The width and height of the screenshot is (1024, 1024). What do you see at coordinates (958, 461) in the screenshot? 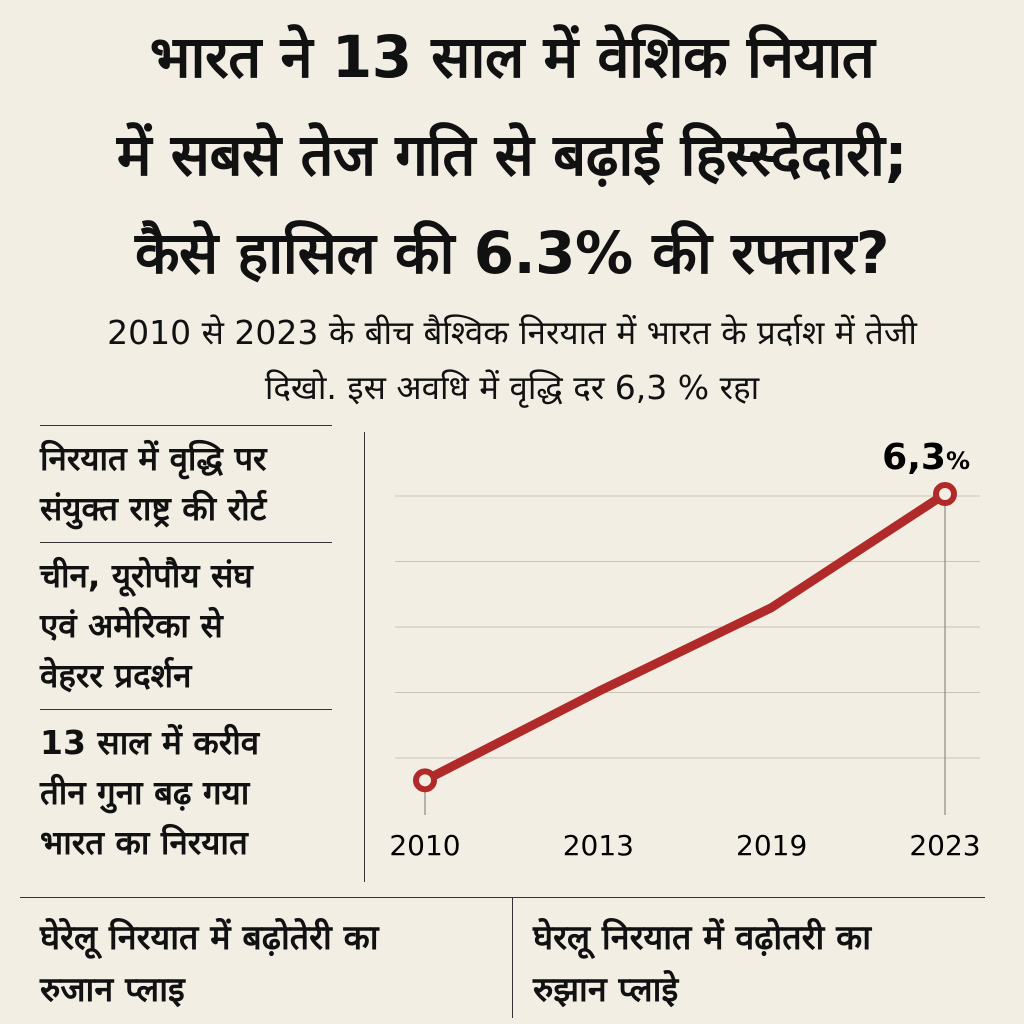
I see `end-value-unit: %` at bounding box center [958, 461].